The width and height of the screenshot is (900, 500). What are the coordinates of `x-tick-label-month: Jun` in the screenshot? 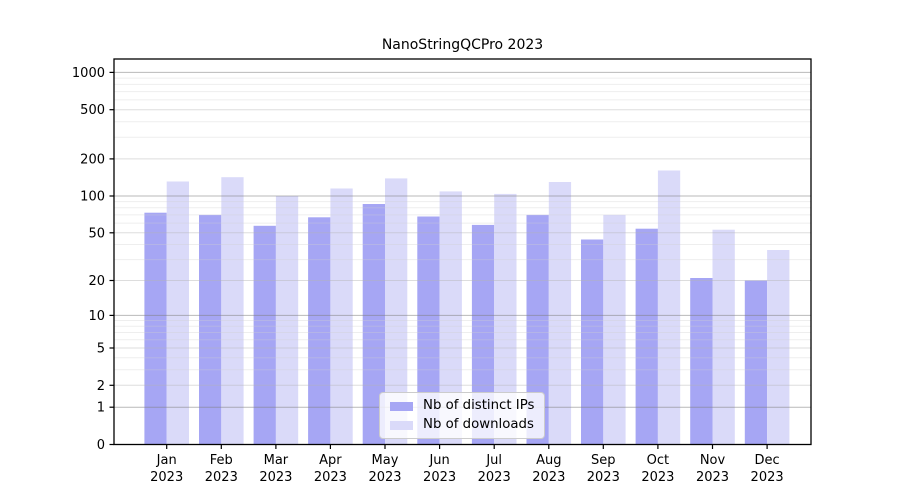 It's located at (438, 460).